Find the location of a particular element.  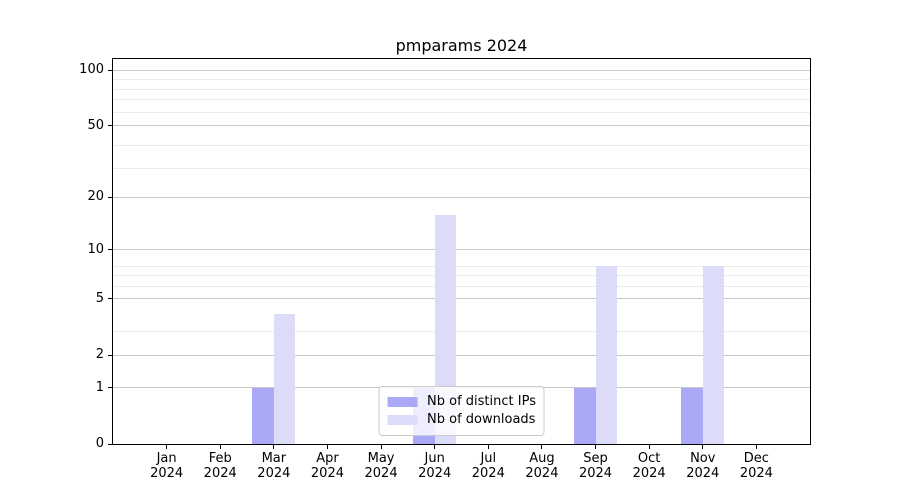

x-tick-label: Apr 2024 is located at coordinates (327, 466).